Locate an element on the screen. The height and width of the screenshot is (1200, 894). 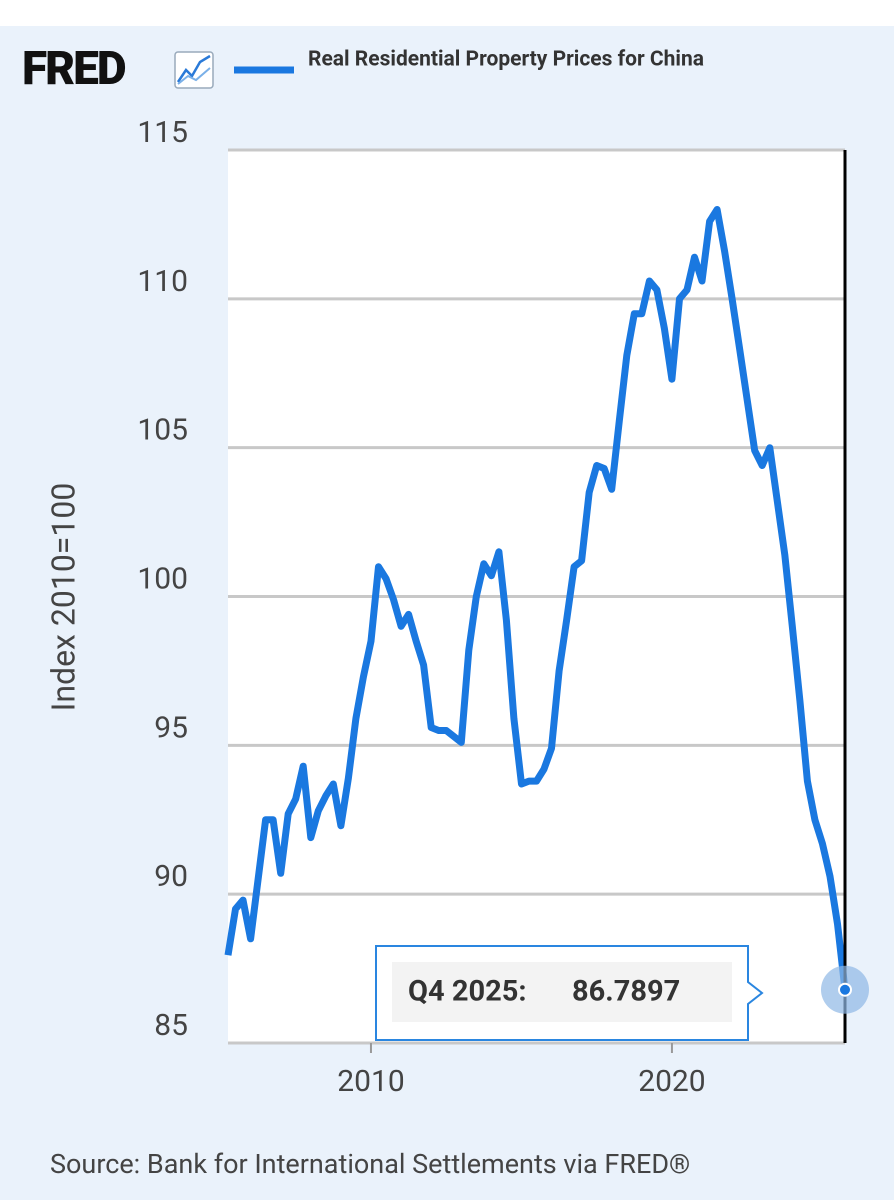
y-tick-label: 105 is located at coordinates (162, 430).